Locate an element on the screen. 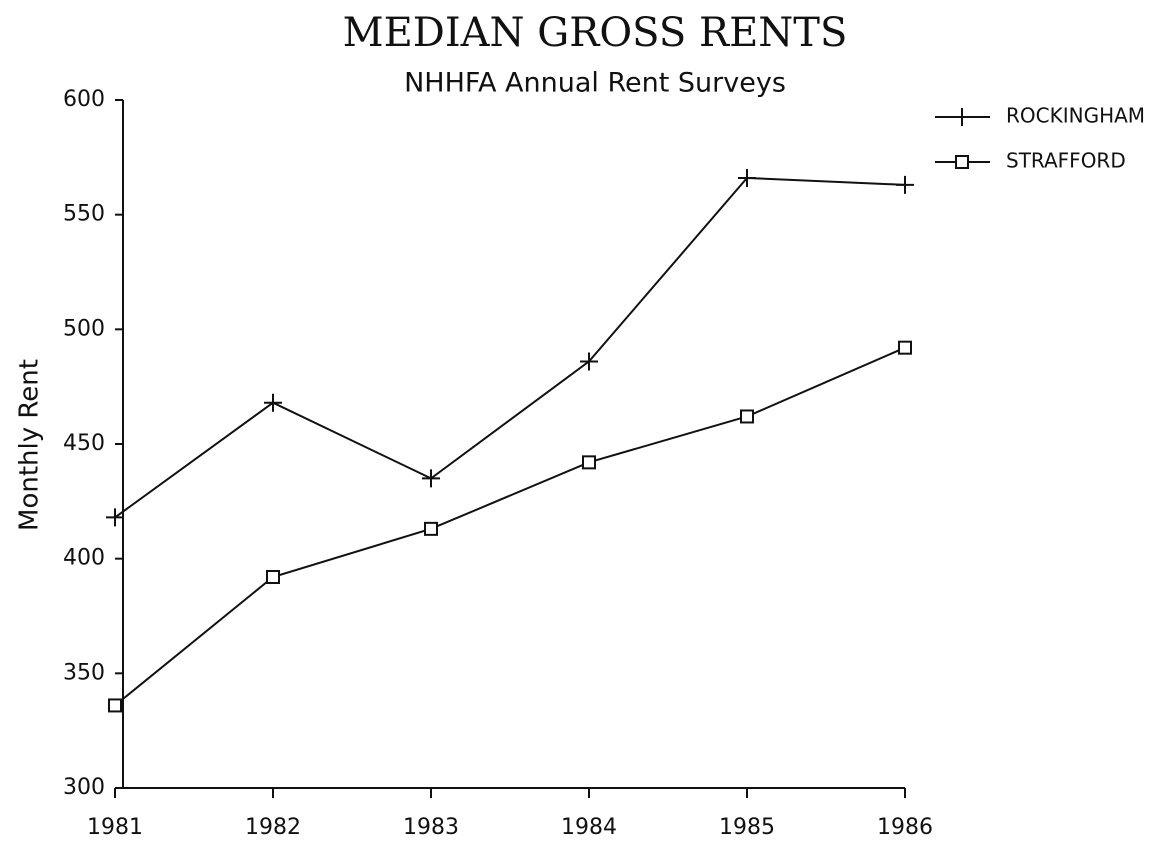 This screenshot has width=1175, height=852. y-tick-label: 300 is located at coordinates (84, 787).